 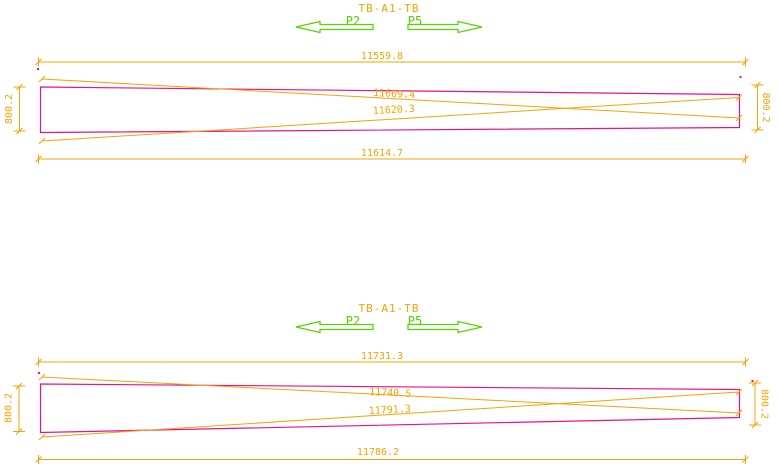 I want to click on dimension-value-top: 11559.8, so click(x=382, y=56).